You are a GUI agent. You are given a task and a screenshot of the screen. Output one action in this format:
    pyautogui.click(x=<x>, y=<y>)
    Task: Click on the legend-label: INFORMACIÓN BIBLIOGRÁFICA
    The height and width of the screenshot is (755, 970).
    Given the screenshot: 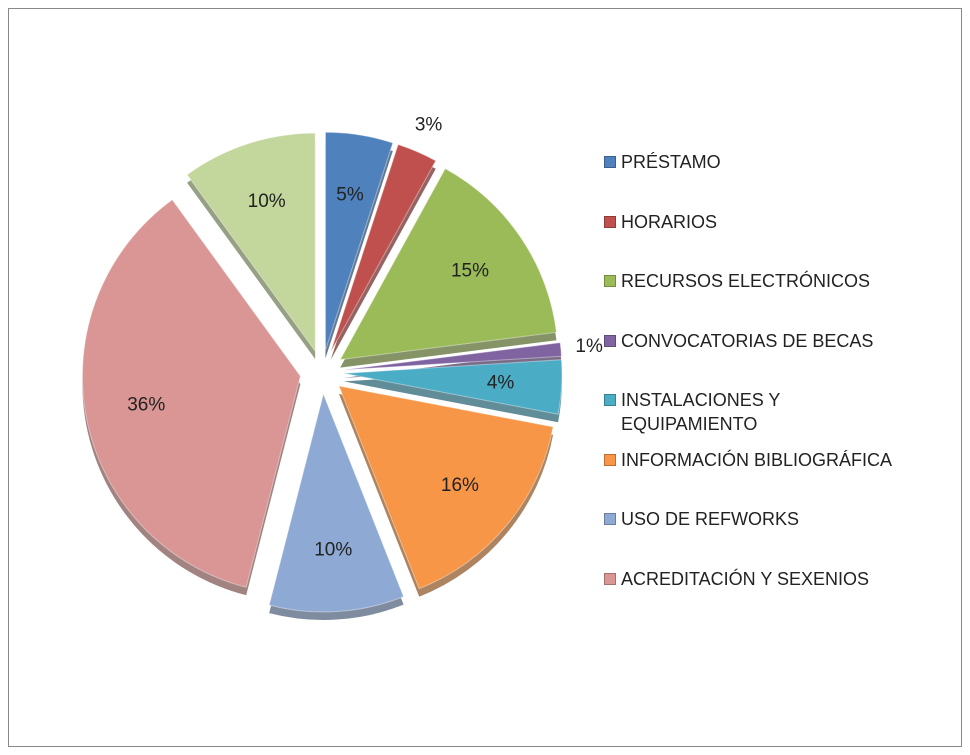 What is the action you would take?
    pyautogui.click(x=757, y=459)
    